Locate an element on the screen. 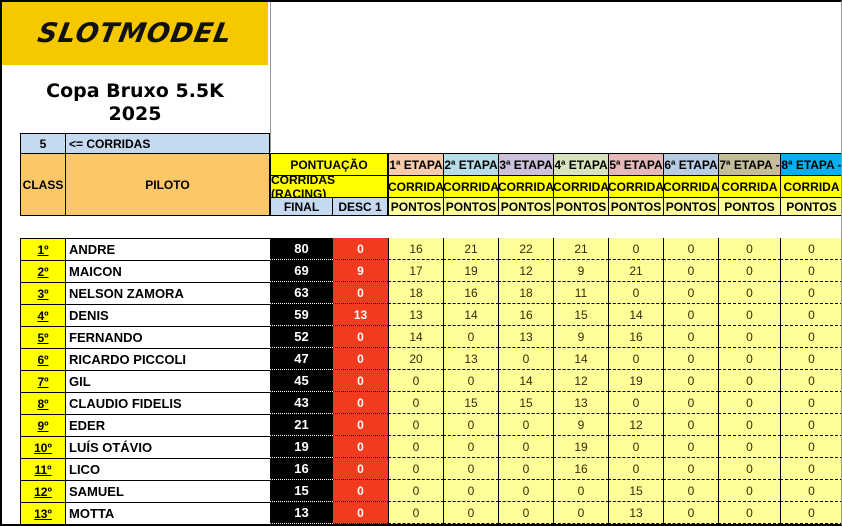  position: 2º is located at coordinates (43, 271).